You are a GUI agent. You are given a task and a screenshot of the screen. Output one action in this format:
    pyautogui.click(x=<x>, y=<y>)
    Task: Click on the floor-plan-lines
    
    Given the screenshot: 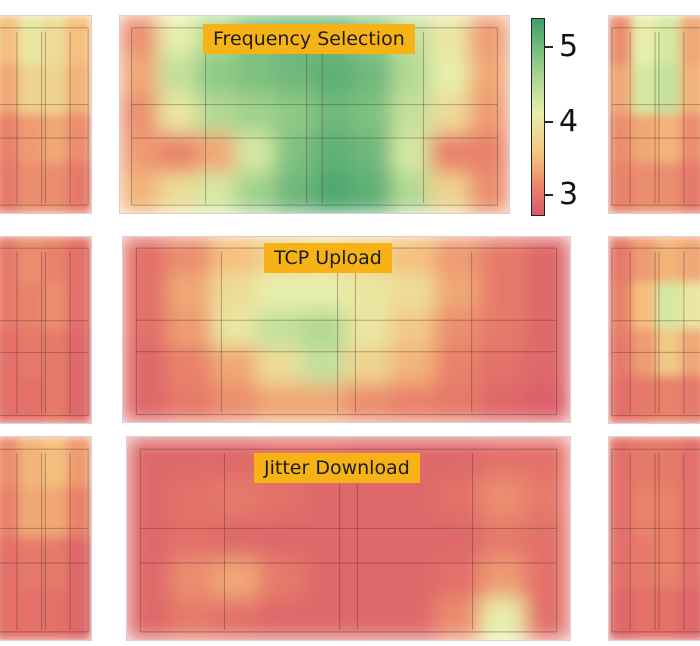 What is the action you would take?
    pyautogui.click(x=655, y=332)
    